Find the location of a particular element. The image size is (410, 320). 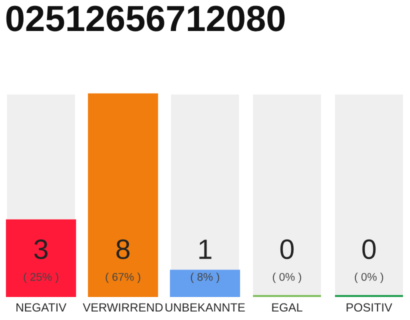

x-tick-label: UNBEKANNTE is located at coordinates (205, 307).